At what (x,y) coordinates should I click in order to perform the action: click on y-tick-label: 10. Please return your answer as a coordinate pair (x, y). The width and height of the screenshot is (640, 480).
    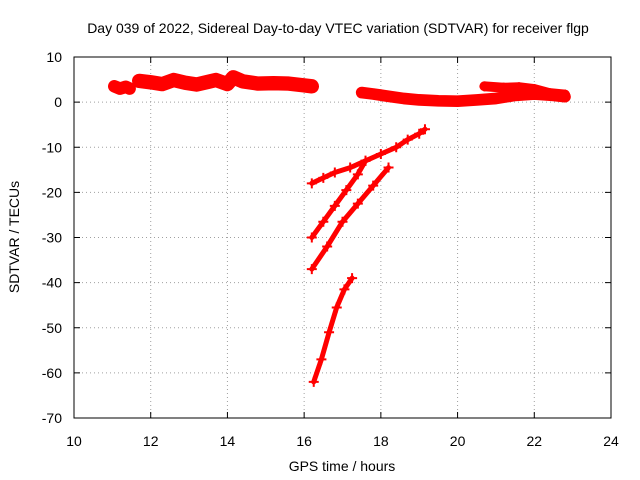
    Looking at the image, I should click on (54, 57).